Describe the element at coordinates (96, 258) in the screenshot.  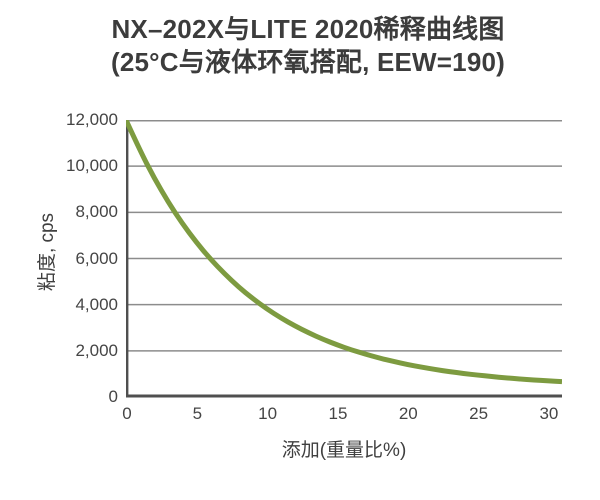
I see `y-tick-label: 6,000` at that location.